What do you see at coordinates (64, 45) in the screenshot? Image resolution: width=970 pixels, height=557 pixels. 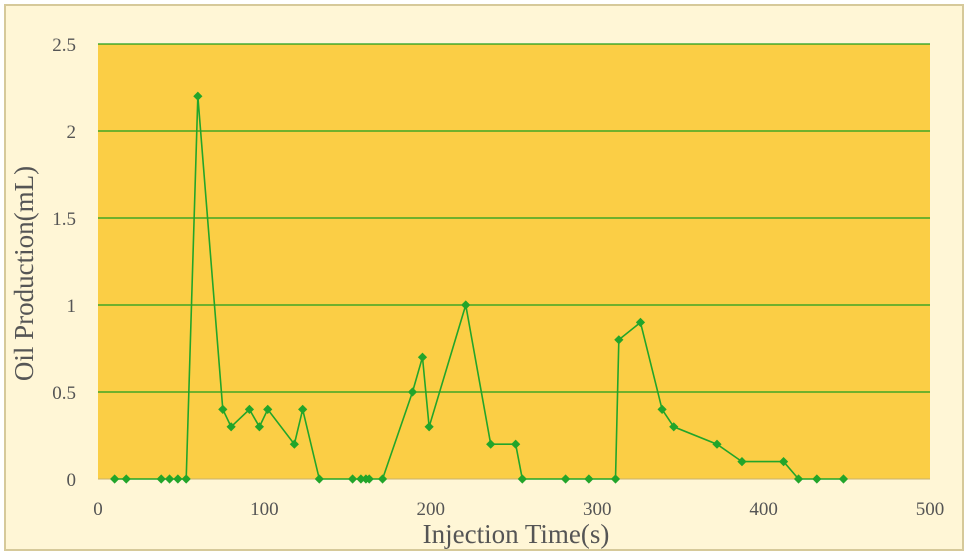 I see `y-tick-label: 2.5` at bounding box center [64, 45].